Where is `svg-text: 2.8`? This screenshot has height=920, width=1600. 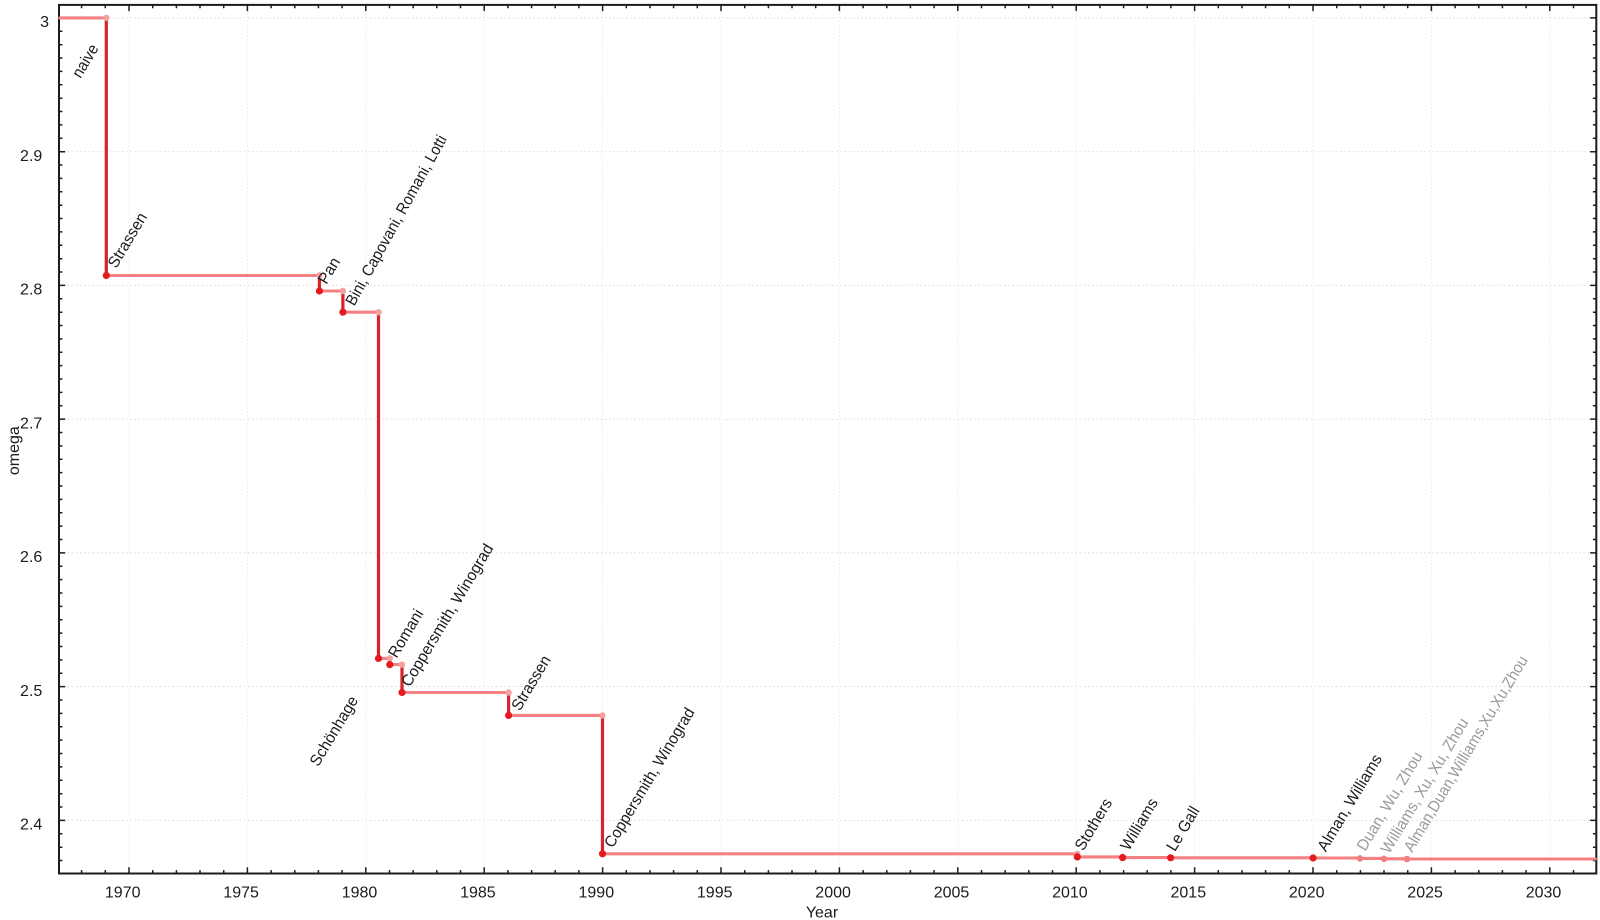 svg-text: 2.8 is located at coordinates (31, 290).